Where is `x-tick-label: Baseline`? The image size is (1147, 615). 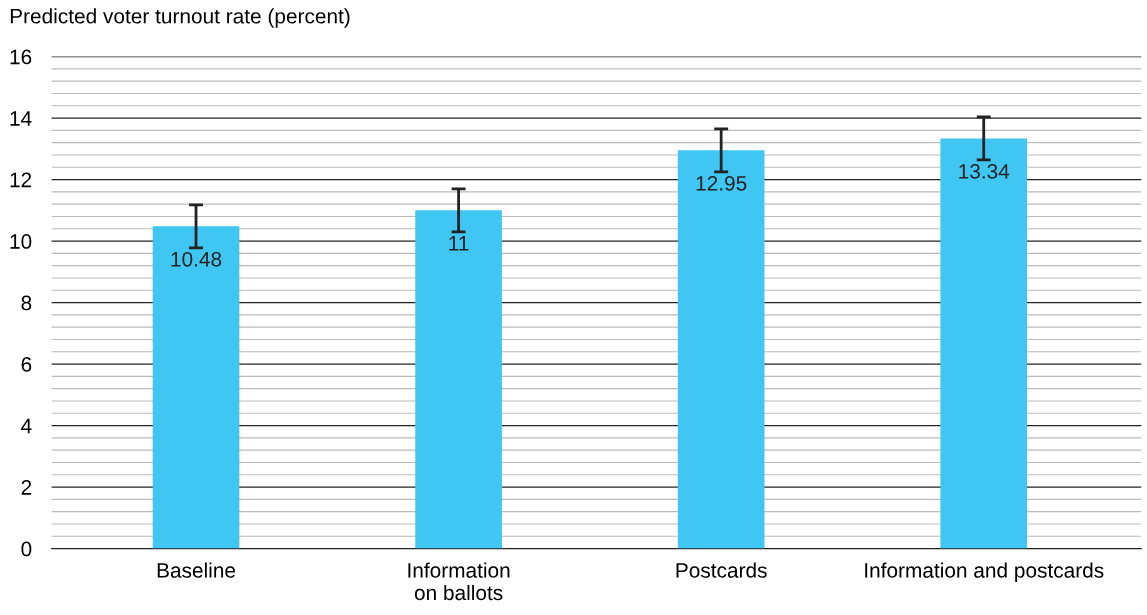 x-tick-label: Baseline is located at coordinates (196, 570).